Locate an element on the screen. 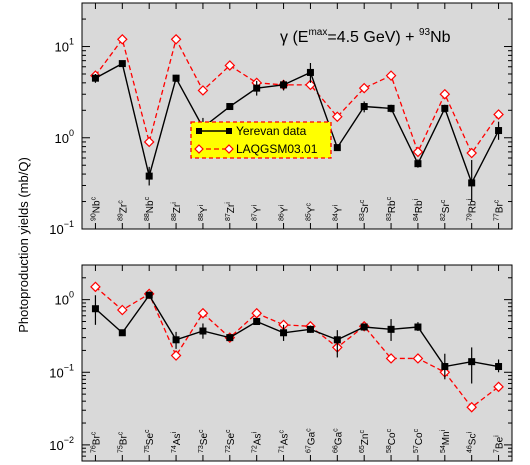 The image size is (530, 465). top-category-label: 83Src is located at coordinates (365, 210).